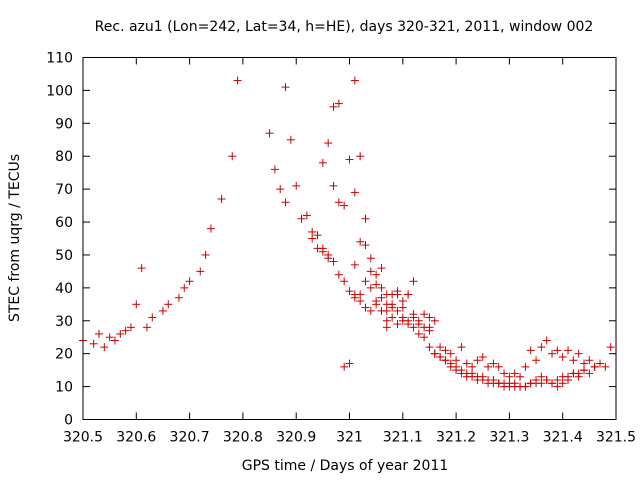 Image resolution: width=640 pixels, height=480 pixels. Describe the element at coordinates (64, 289) in the screenshot. I see `y-tick-label: 40` at that location.